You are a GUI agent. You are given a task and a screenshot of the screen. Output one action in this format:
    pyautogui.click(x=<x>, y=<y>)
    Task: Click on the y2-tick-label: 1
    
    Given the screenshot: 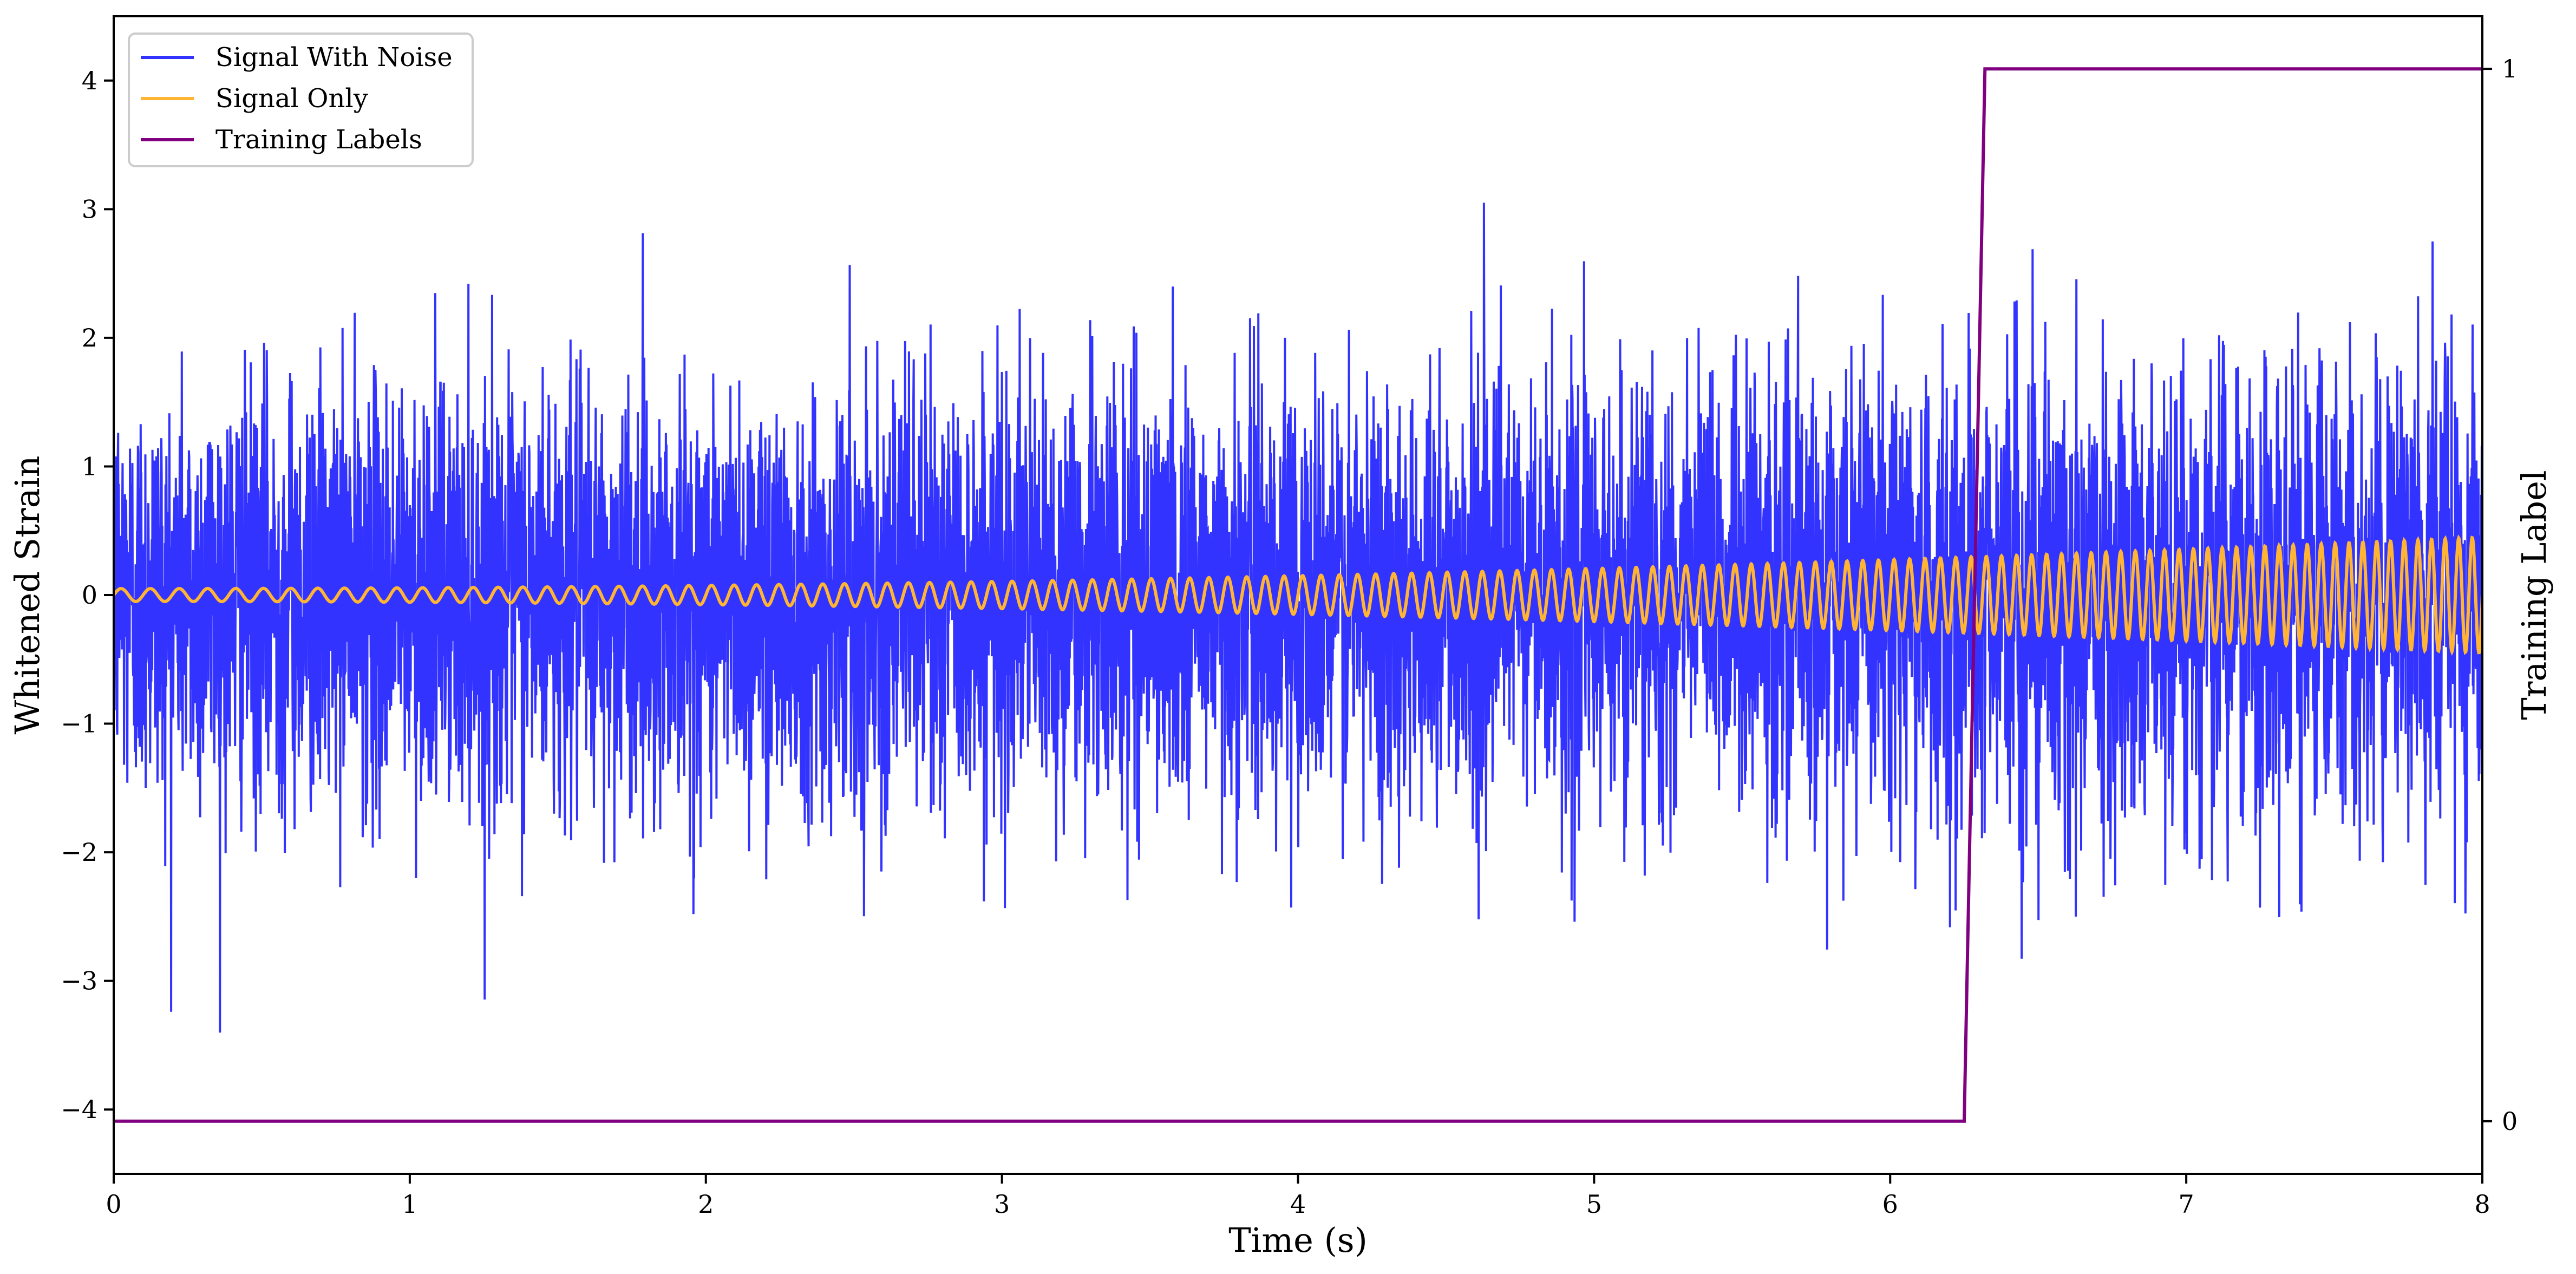 What is the action you would take?
    pyautogui.click(x=2510, y=68)
    